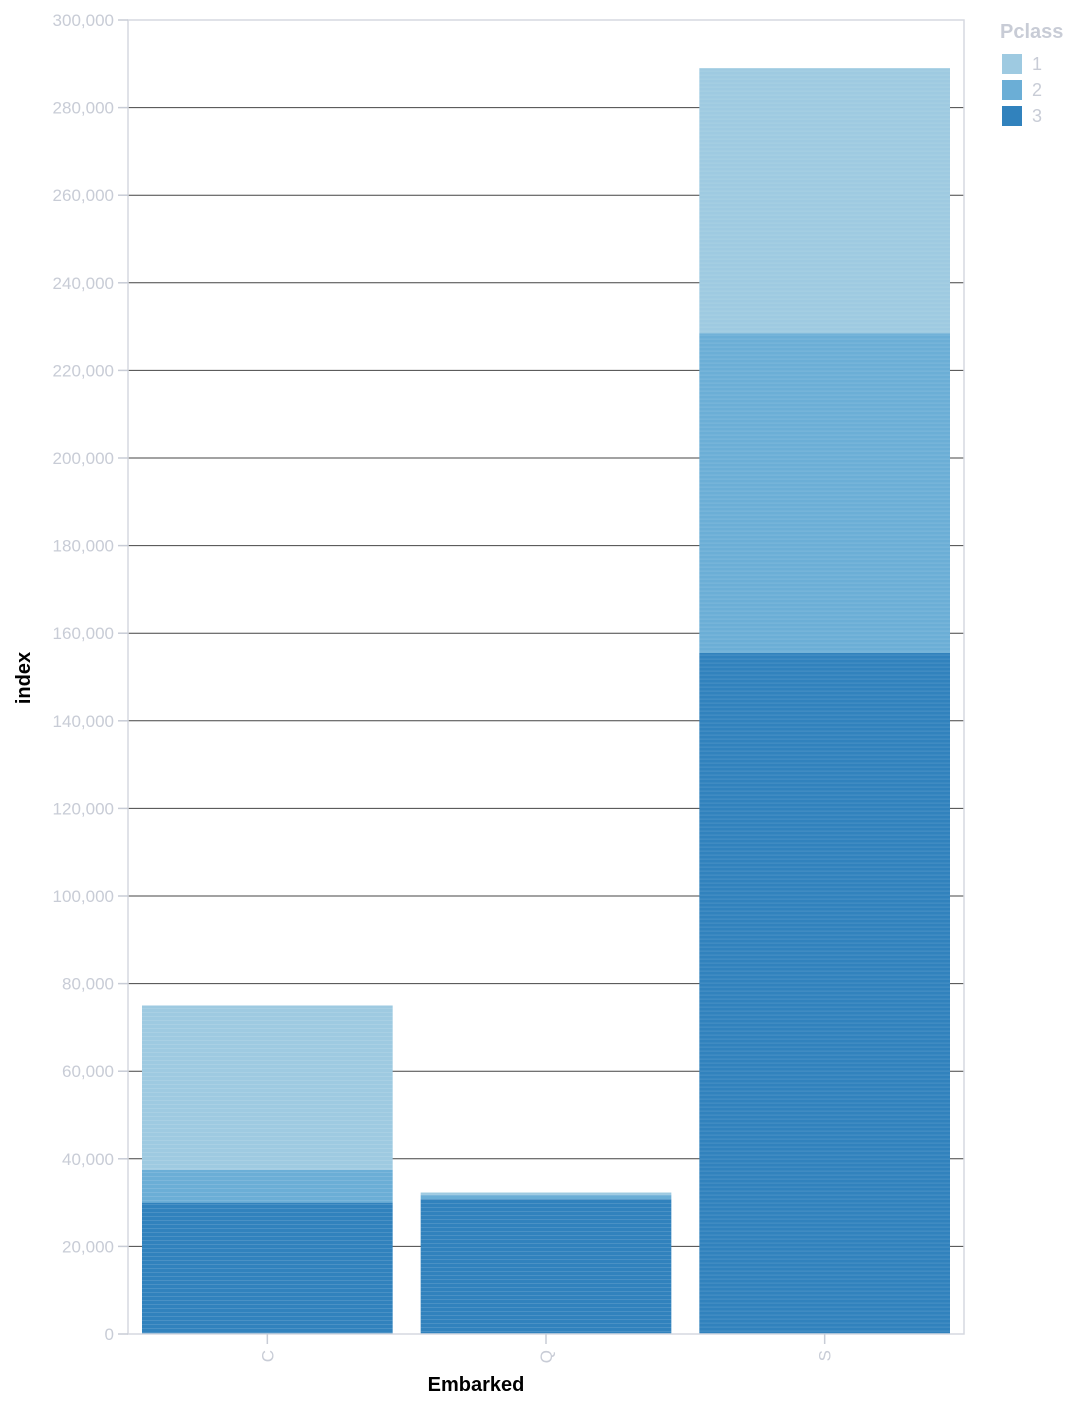 The width and height of the screenshot is (1080, 1404). I want to click on y-tick-label: 180,000, so click(83, 546).